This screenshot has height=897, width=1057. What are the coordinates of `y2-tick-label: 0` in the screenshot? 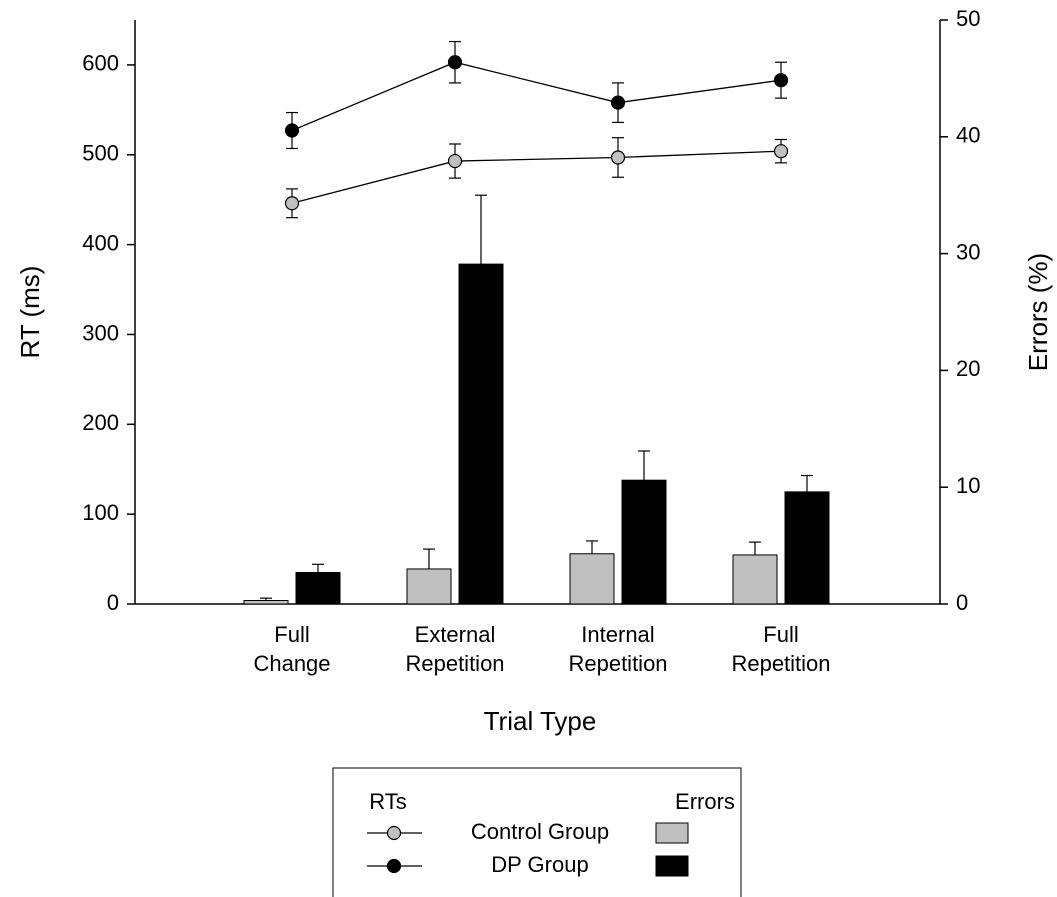 It's located at (962, 602).